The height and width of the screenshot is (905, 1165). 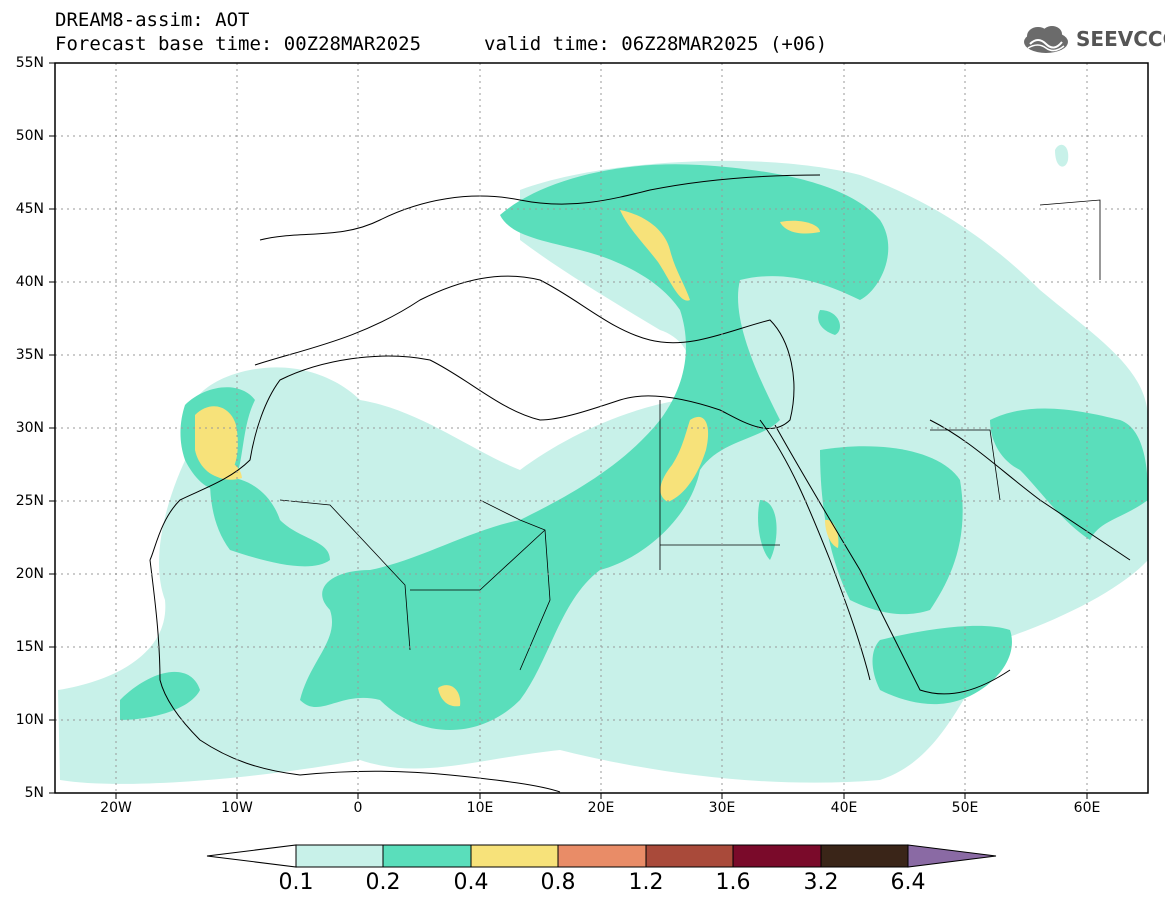 What do you see at coordinates (29, 647) in the screenshot?
I see `lat-tick-label: 15N` at bounding box center [29, 647].